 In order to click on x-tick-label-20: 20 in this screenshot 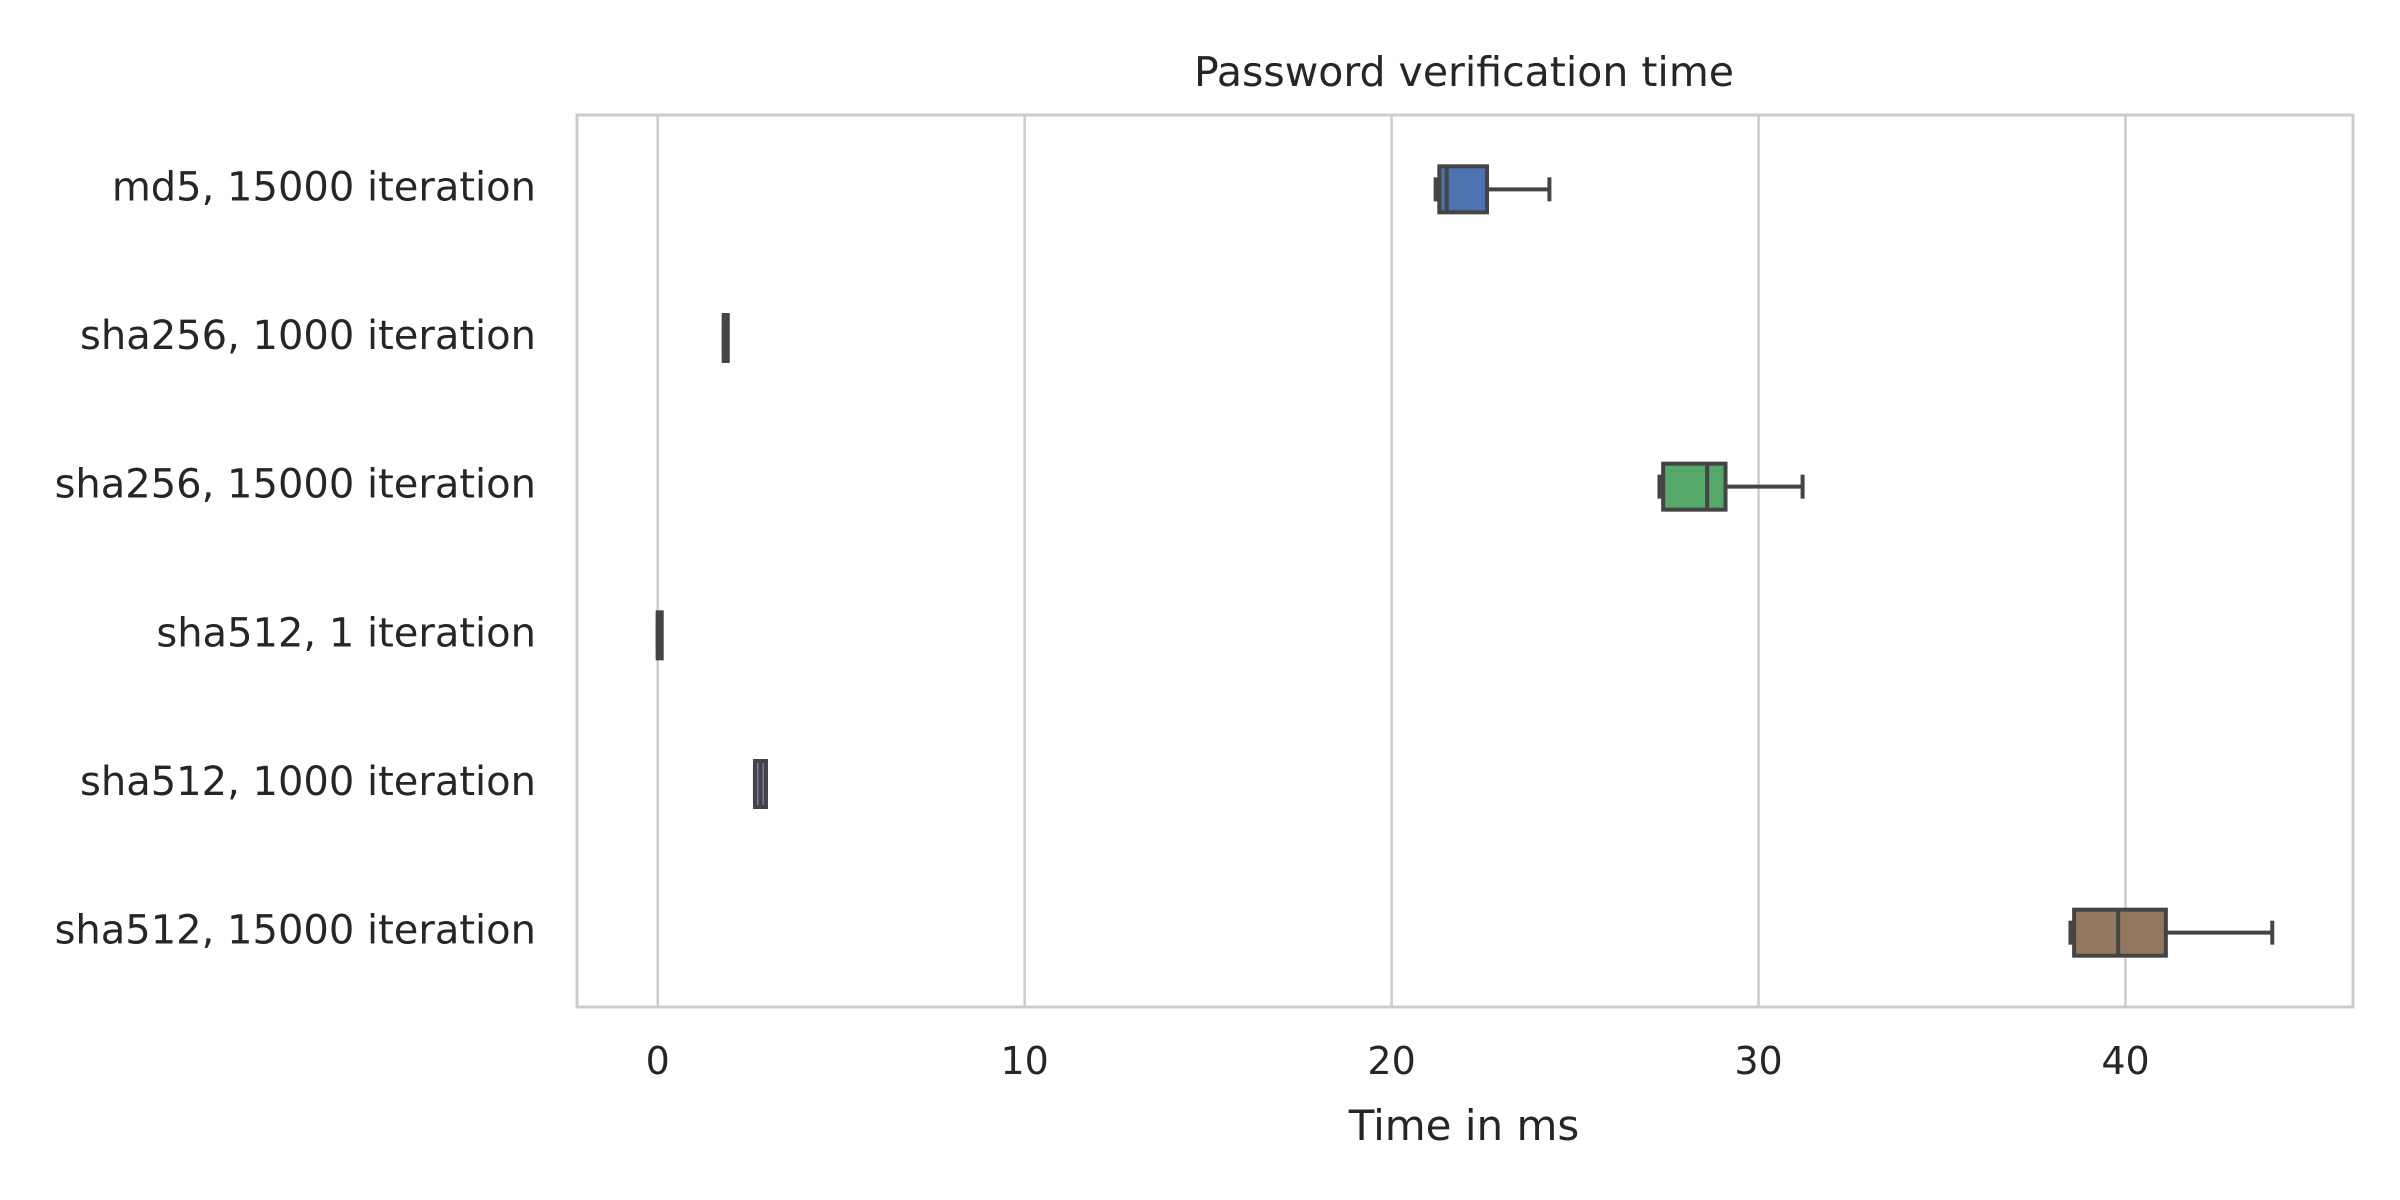, I will do `click(1391, 1061)`.